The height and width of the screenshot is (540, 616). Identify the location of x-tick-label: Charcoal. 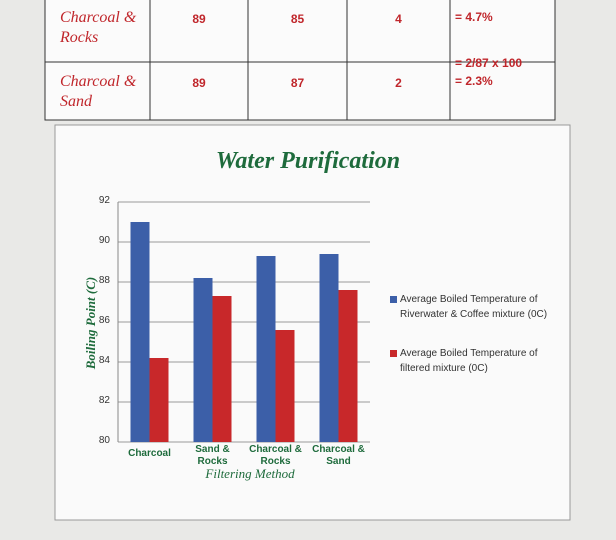
(149, 453).